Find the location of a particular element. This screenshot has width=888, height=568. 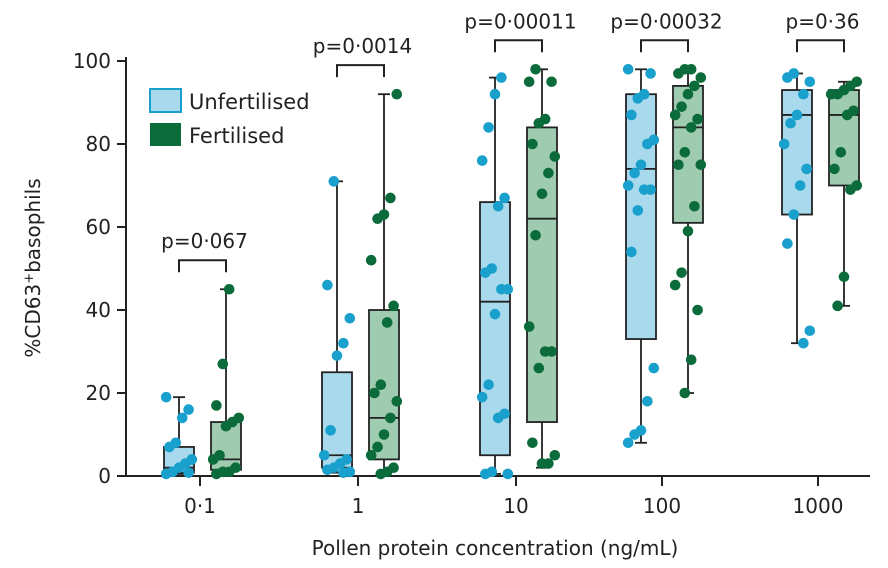

y-tick-label-40: 40 is located at coordinates (98, 310).